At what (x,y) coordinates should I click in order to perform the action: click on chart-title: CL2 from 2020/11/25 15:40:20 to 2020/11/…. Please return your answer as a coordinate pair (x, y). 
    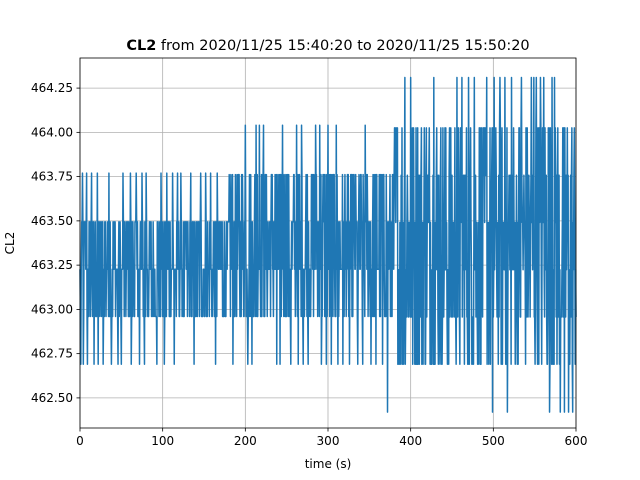
    Looking at the image, I should click on (327, 46).